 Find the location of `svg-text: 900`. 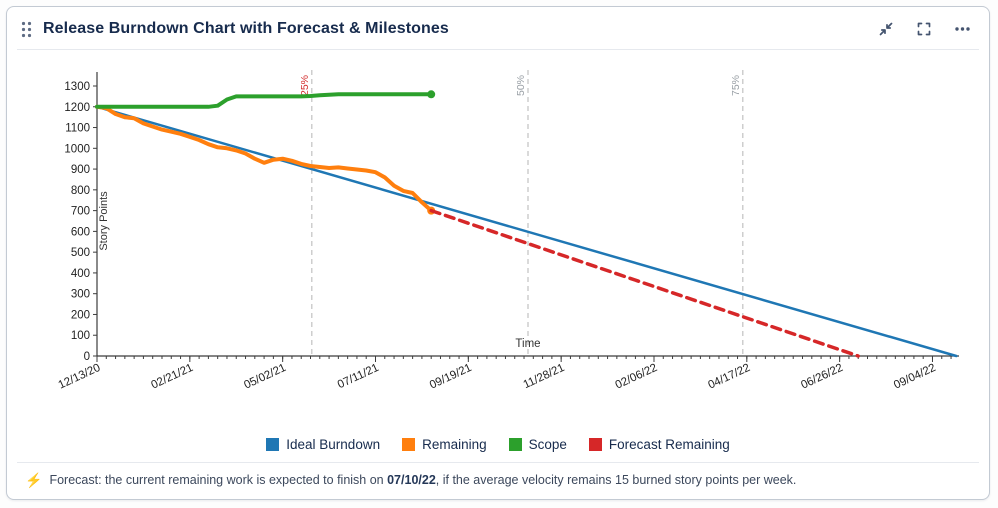

svg-text: 900 is located at coordinates (80, 170).